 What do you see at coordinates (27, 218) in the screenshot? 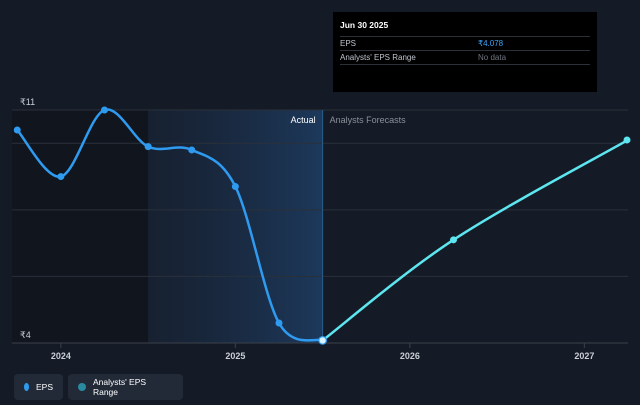
I see `y-axis: ₹11 ₹4` at bounding box center [27, 218].